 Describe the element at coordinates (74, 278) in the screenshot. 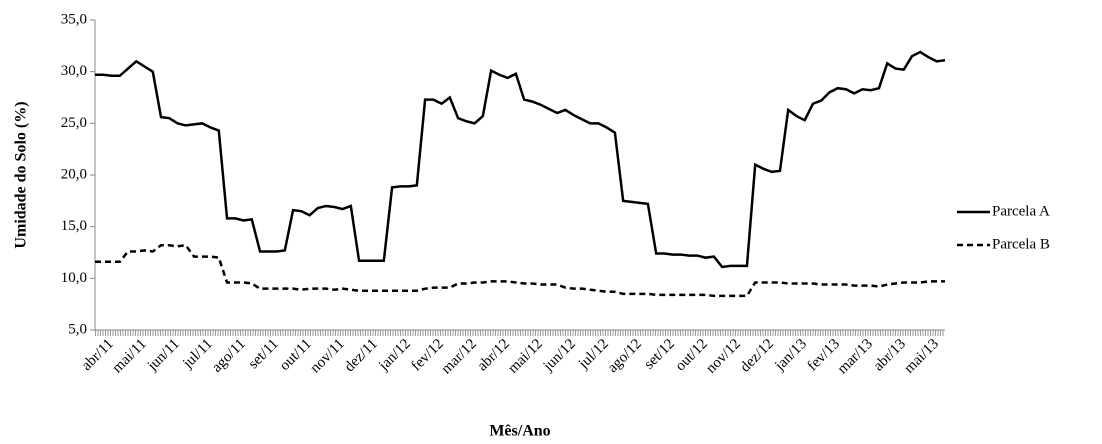

I see `y-tick-label: 10,0` at that location.